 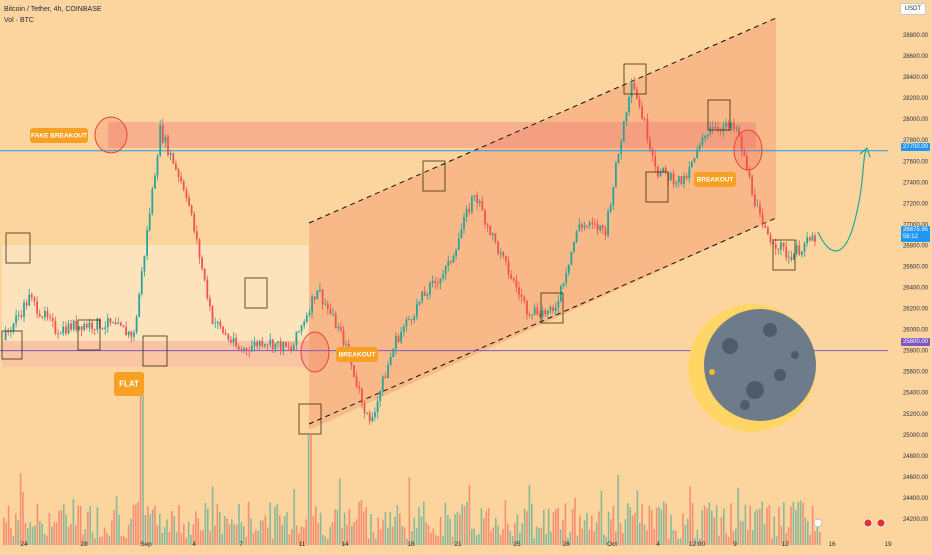 What do you see at coordinates (818, 523) in the screenshot?
I see `event-icon` at bounding box center [818, 523].